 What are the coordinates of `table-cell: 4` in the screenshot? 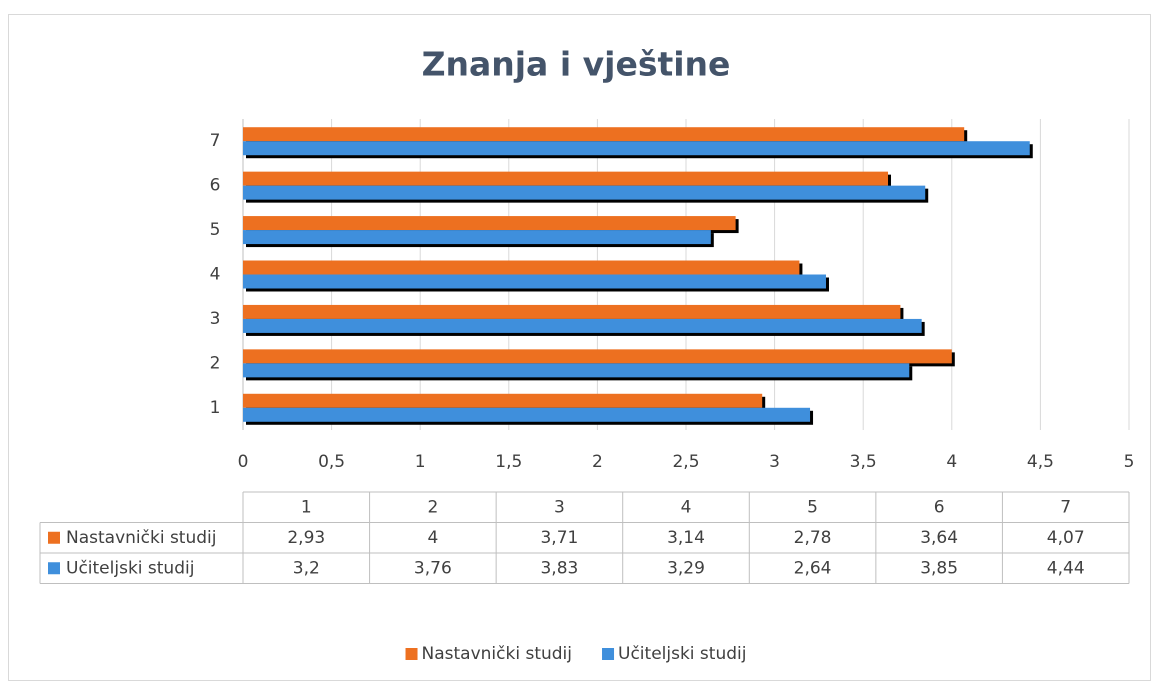 It's located at (432, 538).